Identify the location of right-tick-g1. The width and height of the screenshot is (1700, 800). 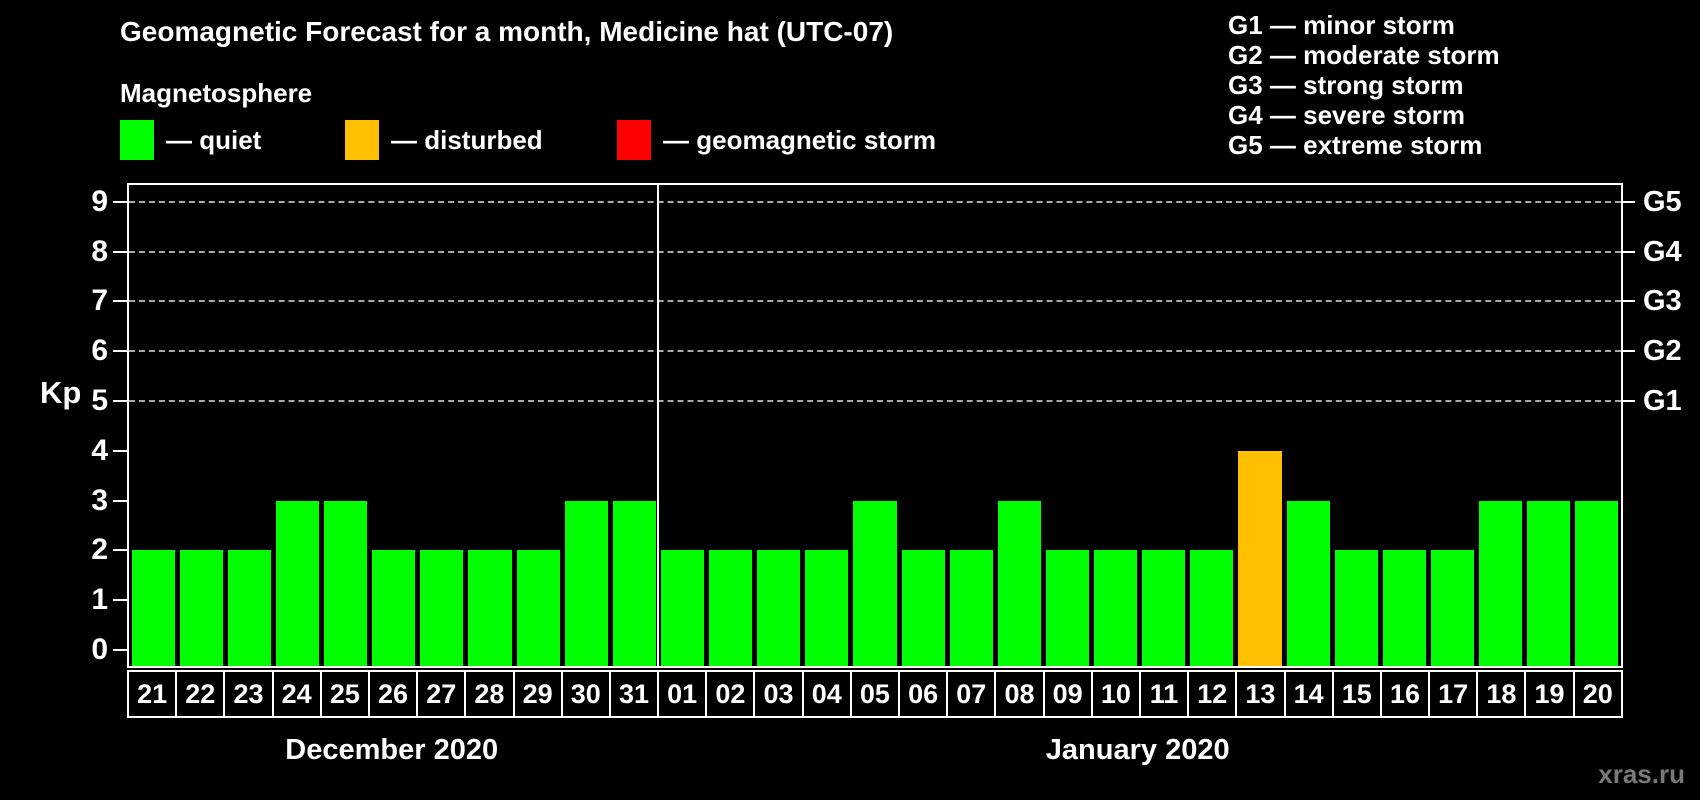
(1629, 401).